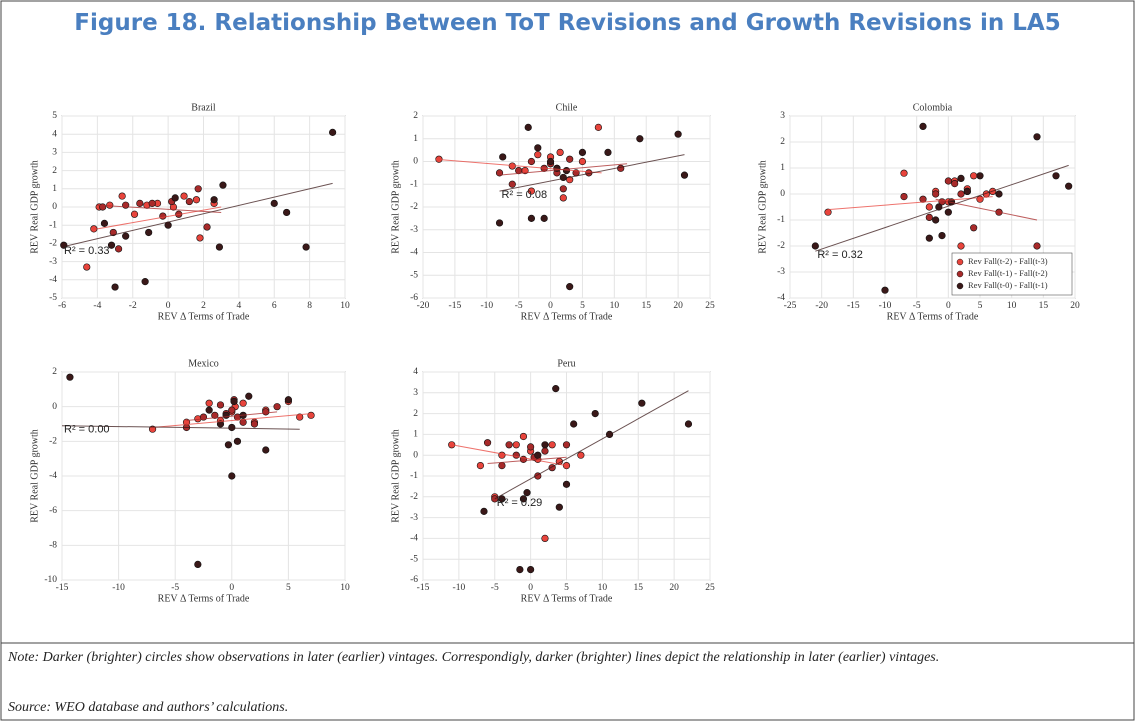 Image resolution: width=1135 pixels, height=721 pixels. What do you see at coordinates (204, 598) in the screenshot?
I see `x-axis-label: REV Δ Terms of Trade` at bounding box center [204, 598].